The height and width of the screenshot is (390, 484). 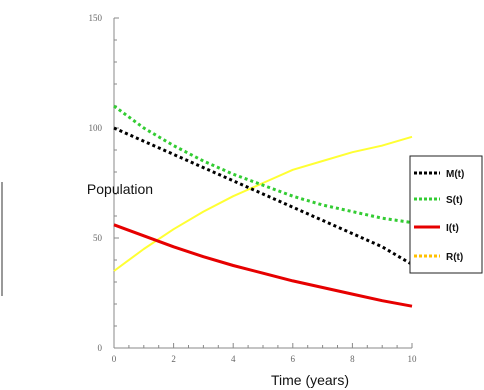 I want to click on x-tick-label: 6, so click(x=293, y=359).